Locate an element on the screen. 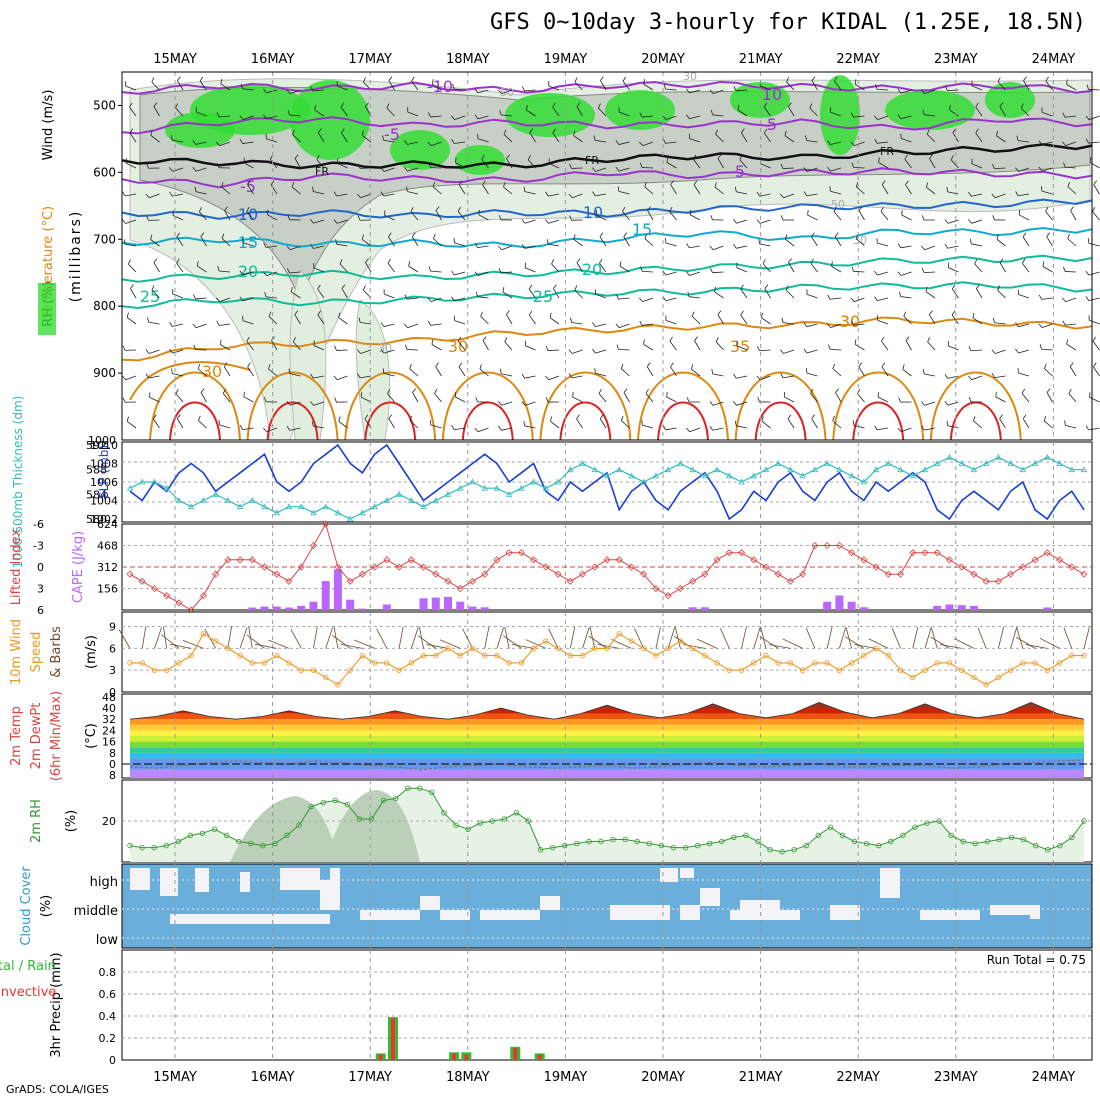 This screenshot has height=1100, width=1100. temp-axis-label: 2m DewPt is located at coordinates (36, 736).